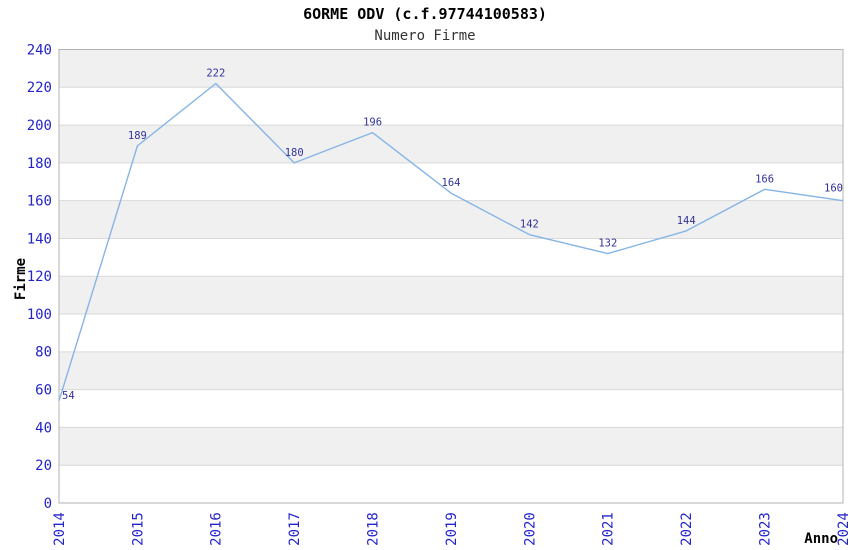  Describe the element at coordinates (609, 529) in the screenshot. I see `x-tick-label: 2021` at that location.